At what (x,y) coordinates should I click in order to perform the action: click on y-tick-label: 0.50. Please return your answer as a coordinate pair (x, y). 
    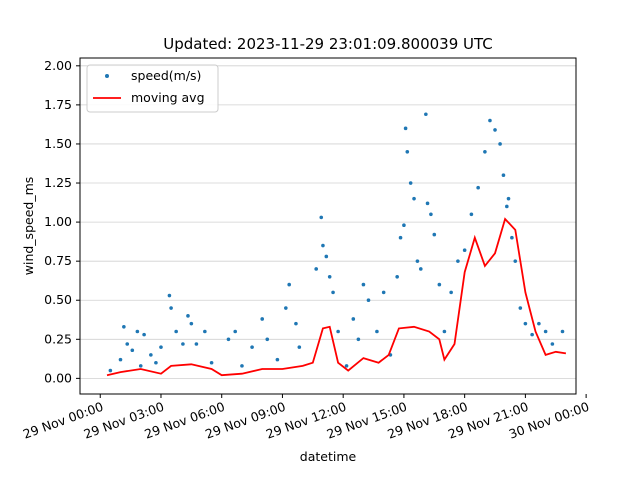
    Looking at the image, I should click on (58, 299).